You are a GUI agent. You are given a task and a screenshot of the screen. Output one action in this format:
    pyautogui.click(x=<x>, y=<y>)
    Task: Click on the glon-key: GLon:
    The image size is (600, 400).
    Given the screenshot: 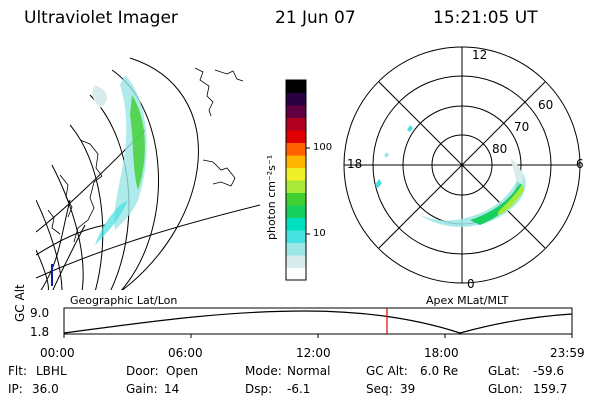 What is the action you would take?
    pyautogui.click(x=505, y=389)
    